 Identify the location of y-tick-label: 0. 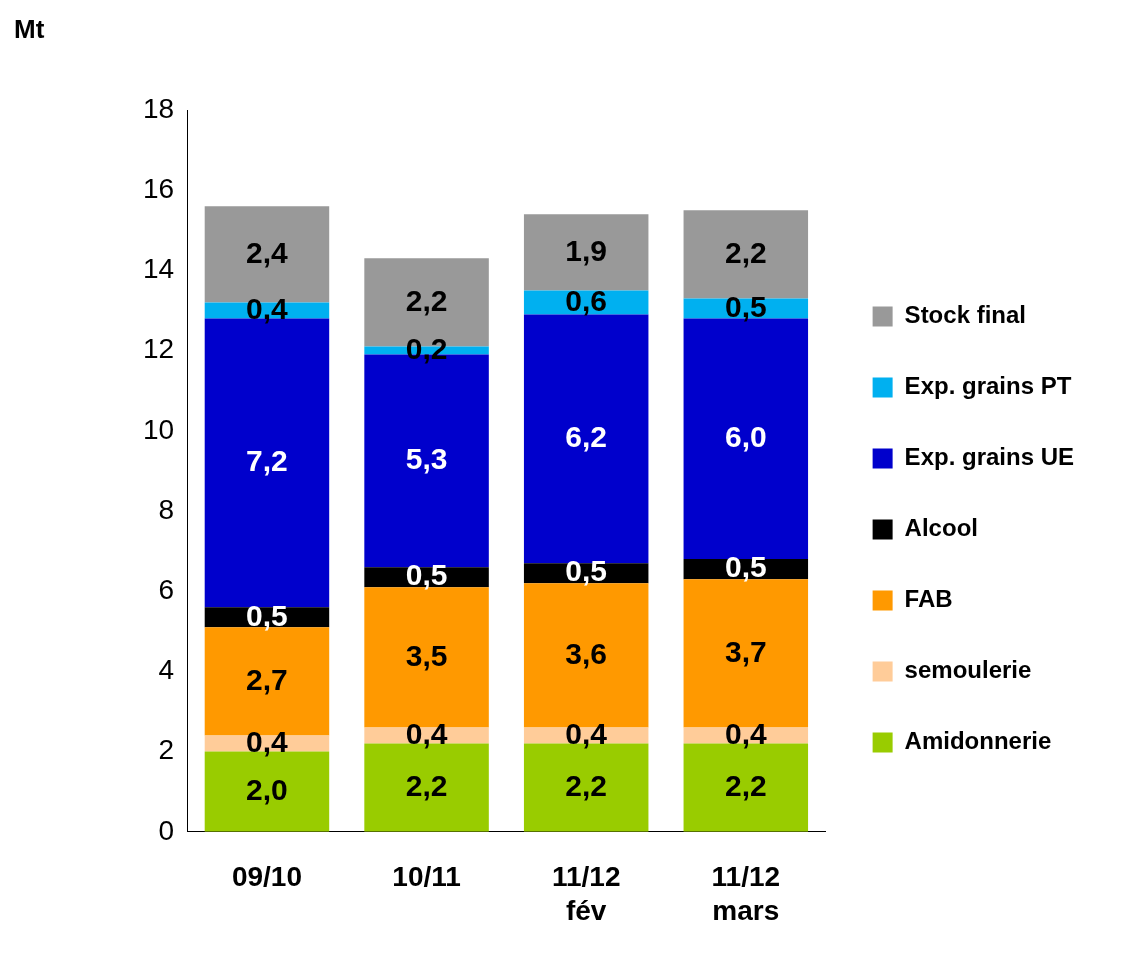
(166, 830).